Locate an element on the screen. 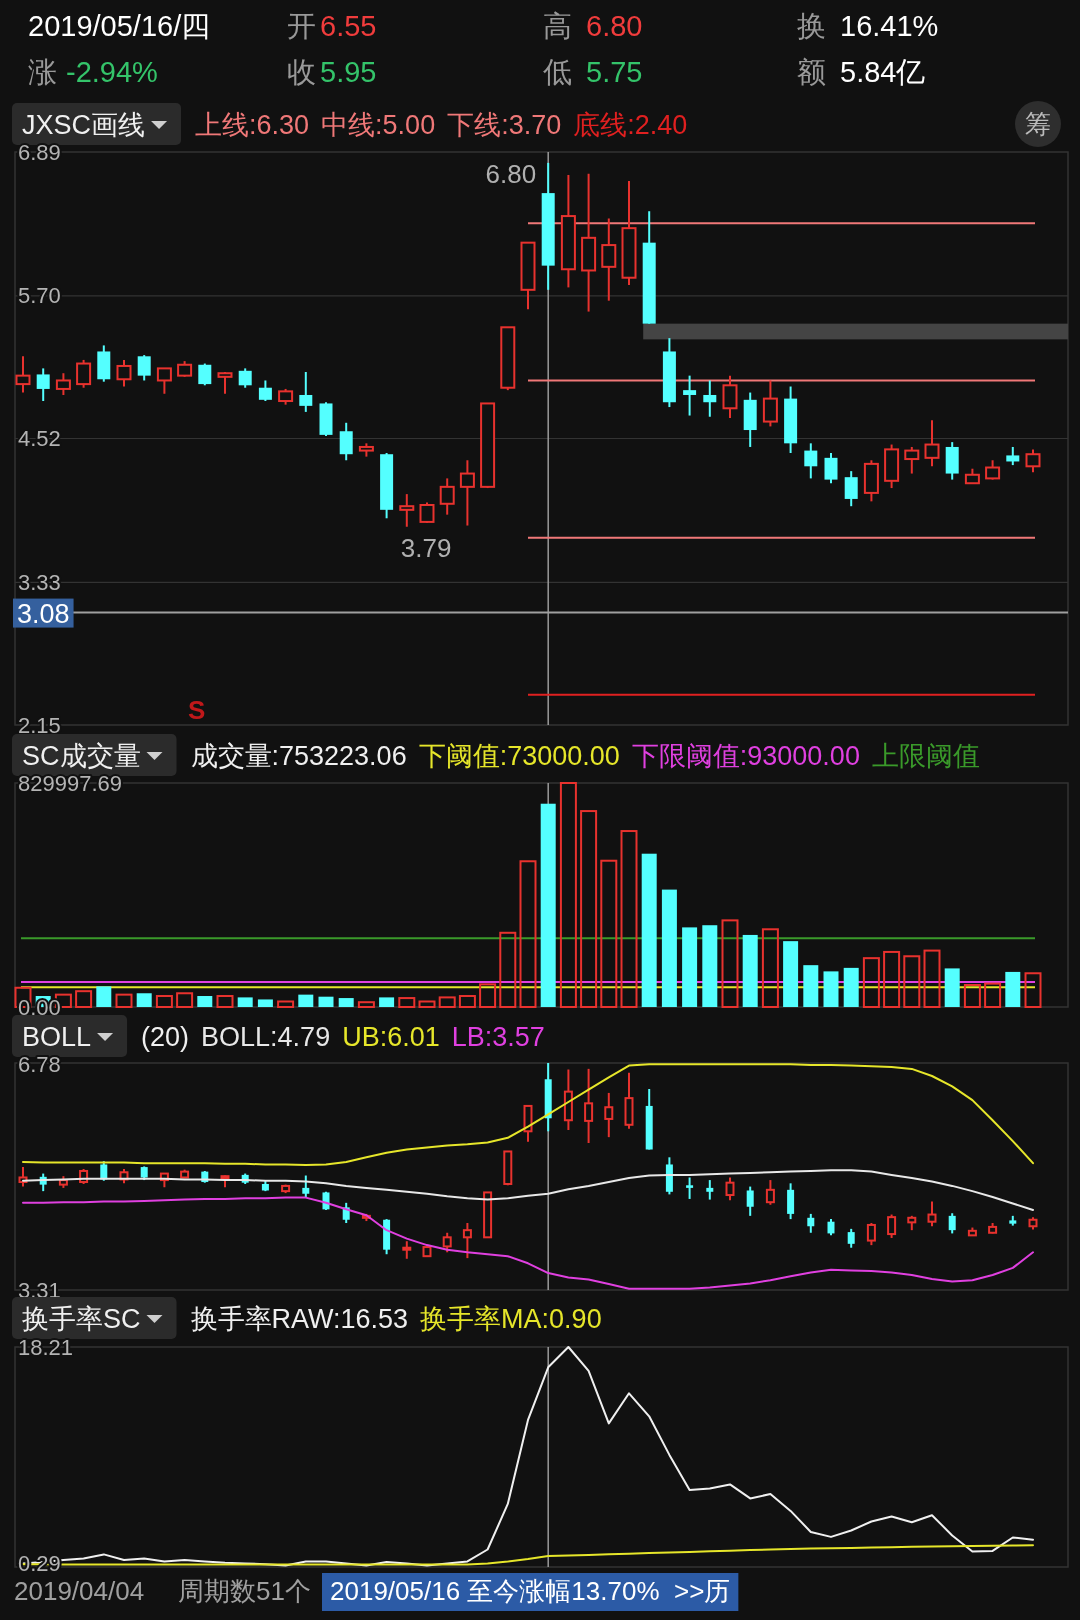 The width and height of the screenshot is (1080, 1620). text: BOLL:4.79 is located at coordinates (266, 1037).